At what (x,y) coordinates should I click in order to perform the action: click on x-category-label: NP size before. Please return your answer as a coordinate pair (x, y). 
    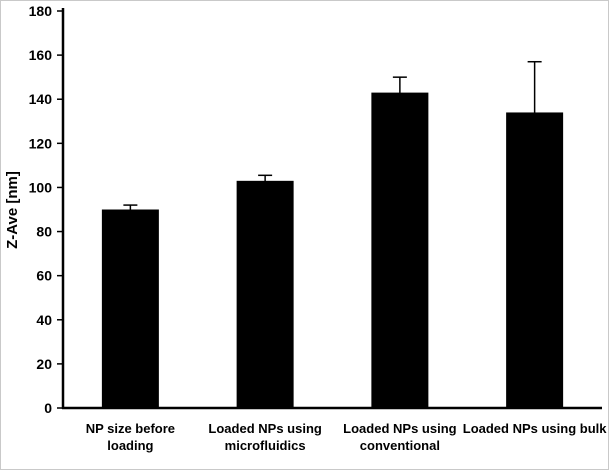
    Looking at the image, I should click on (130, 428).